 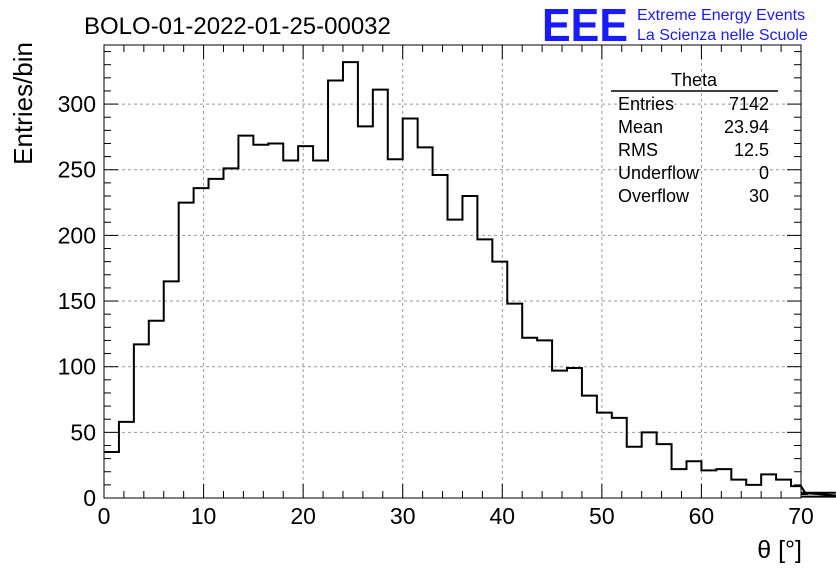 What do you see at coordinates (456, 516) in the screenshot?
I see `x-tick-labels: 0 10 20 30 40 50 60 70` at bounding box center [456, 516].